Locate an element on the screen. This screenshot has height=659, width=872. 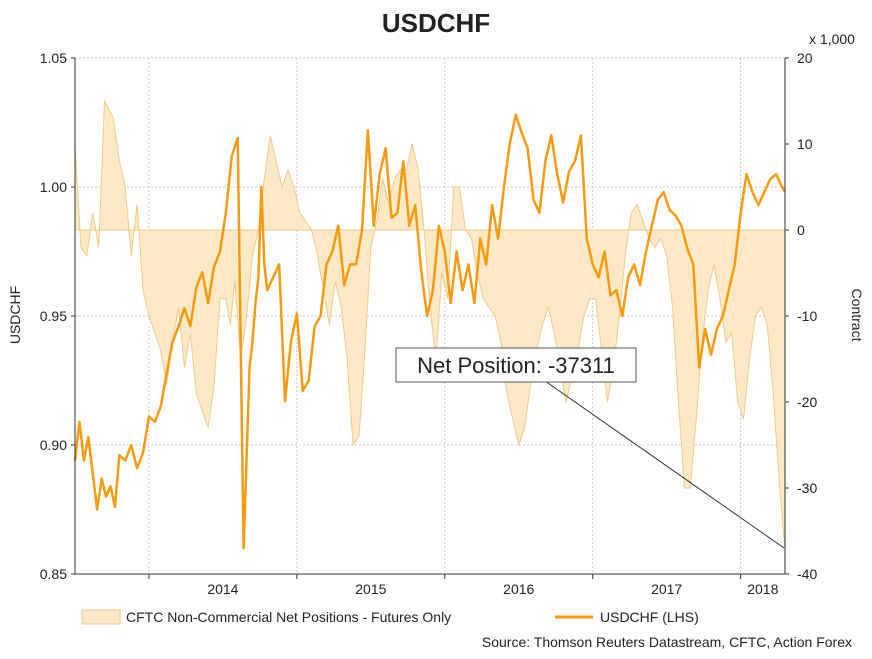
y2-tick-label: 0 is located at coordinates (801, 230).